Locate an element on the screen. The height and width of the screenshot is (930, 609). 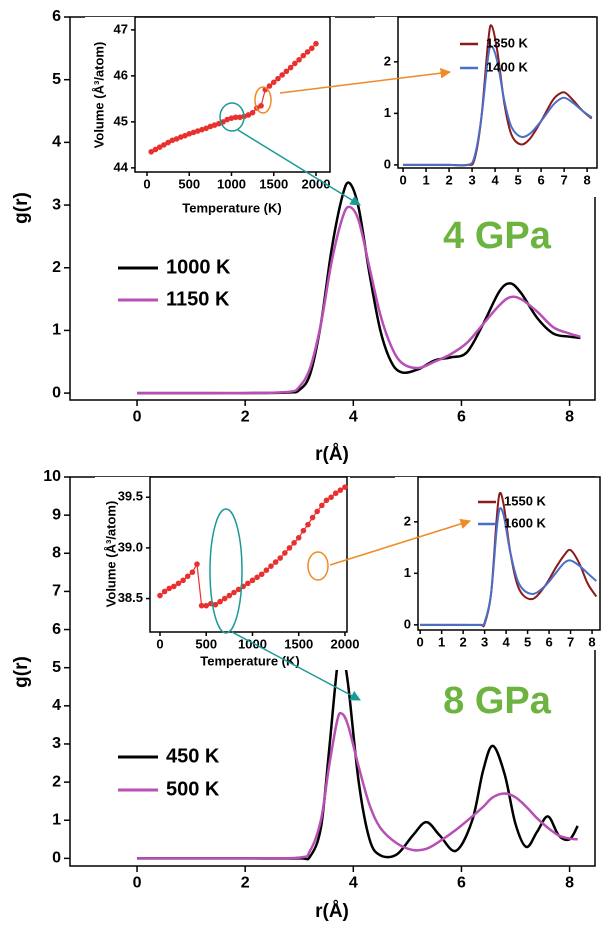
plot-frame is located at coordinates (497, 92).